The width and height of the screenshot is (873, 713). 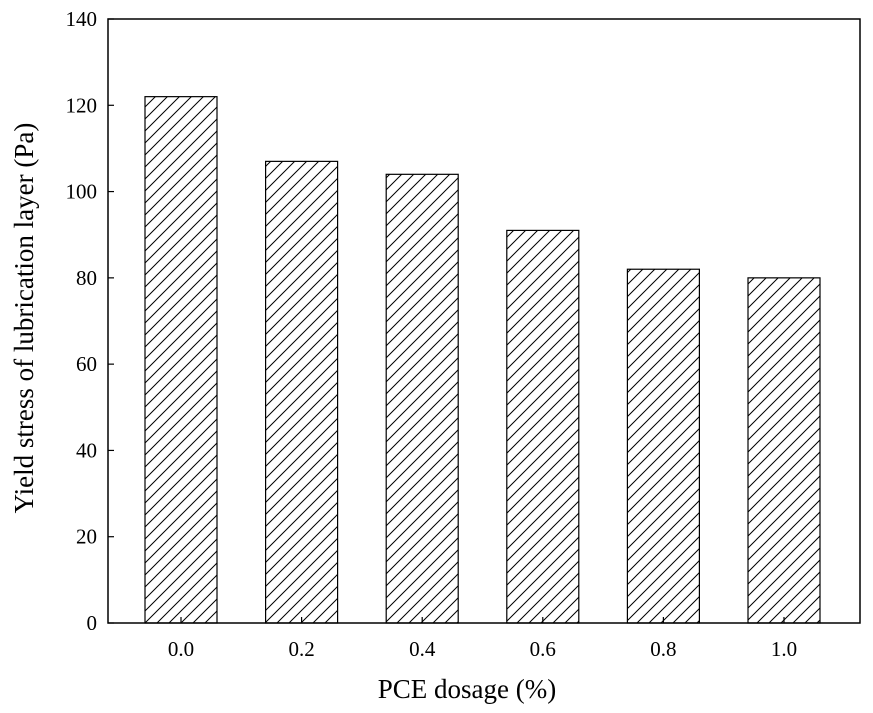 What do you see at coordinates (86, 537) in the screenshot?
I see `y-tick-label: 20` at bounding box center [86, 537].